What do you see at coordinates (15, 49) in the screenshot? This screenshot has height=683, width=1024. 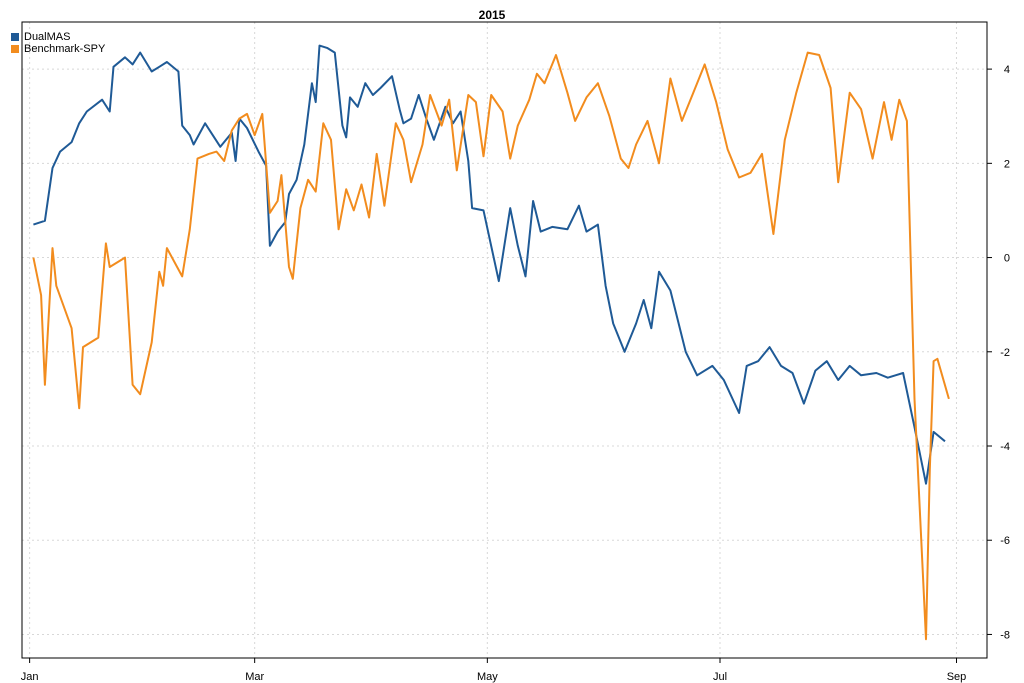 I see `legend-swatch-benchmark-spy` at bounding box center [15, 49].